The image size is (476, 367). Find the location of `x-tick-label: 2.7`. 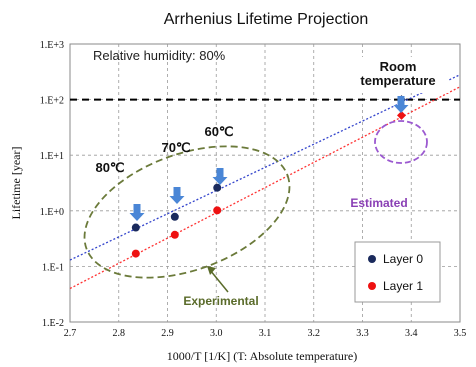

x-tick-label: 2.7 is located at coordinates (70, 333).